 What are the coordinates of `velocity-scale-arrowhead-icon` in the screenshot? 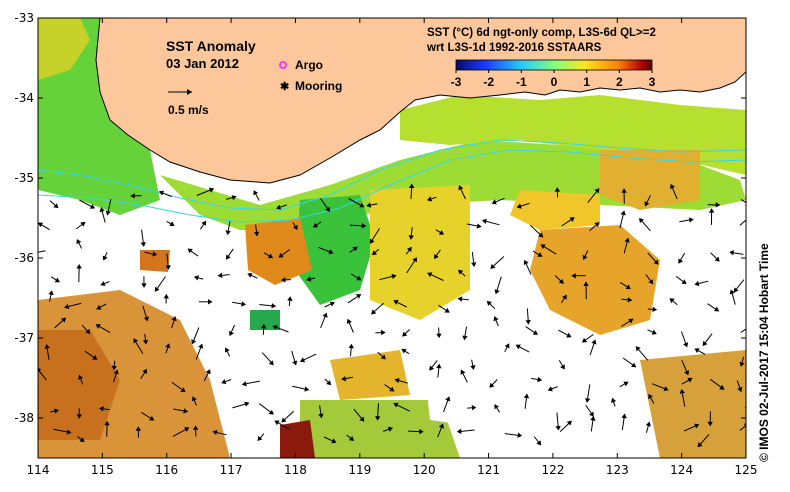 It's located at (189, 92).